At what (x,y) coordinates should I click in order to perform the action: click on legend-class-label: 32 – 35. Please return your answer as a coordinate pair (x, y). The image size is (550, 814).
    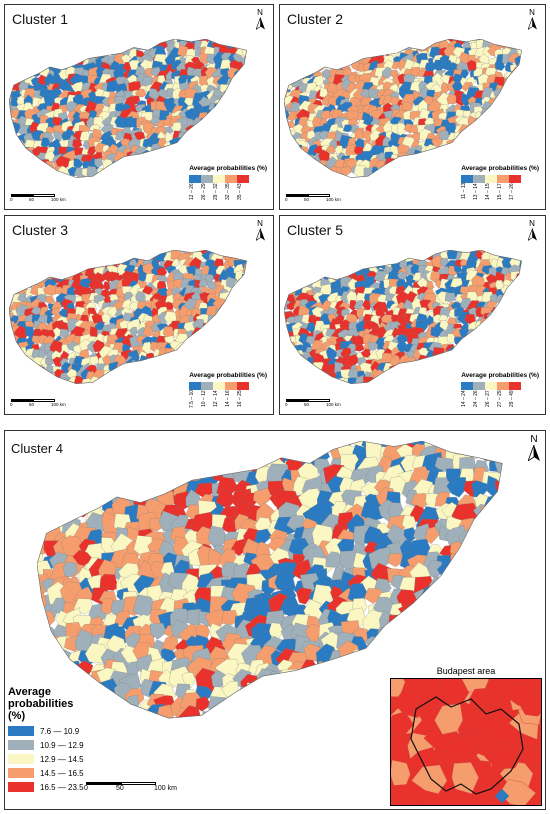
    Looking at the image, I should click on (228, 191).